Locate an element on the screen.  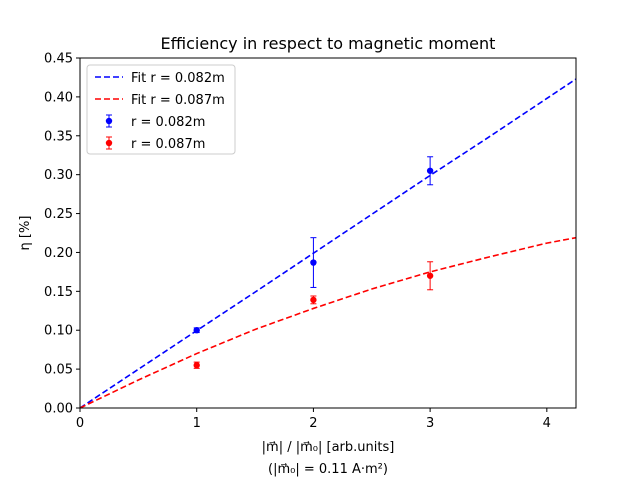
y-tick-label: 0.05 is located at coordinates (58, 370).